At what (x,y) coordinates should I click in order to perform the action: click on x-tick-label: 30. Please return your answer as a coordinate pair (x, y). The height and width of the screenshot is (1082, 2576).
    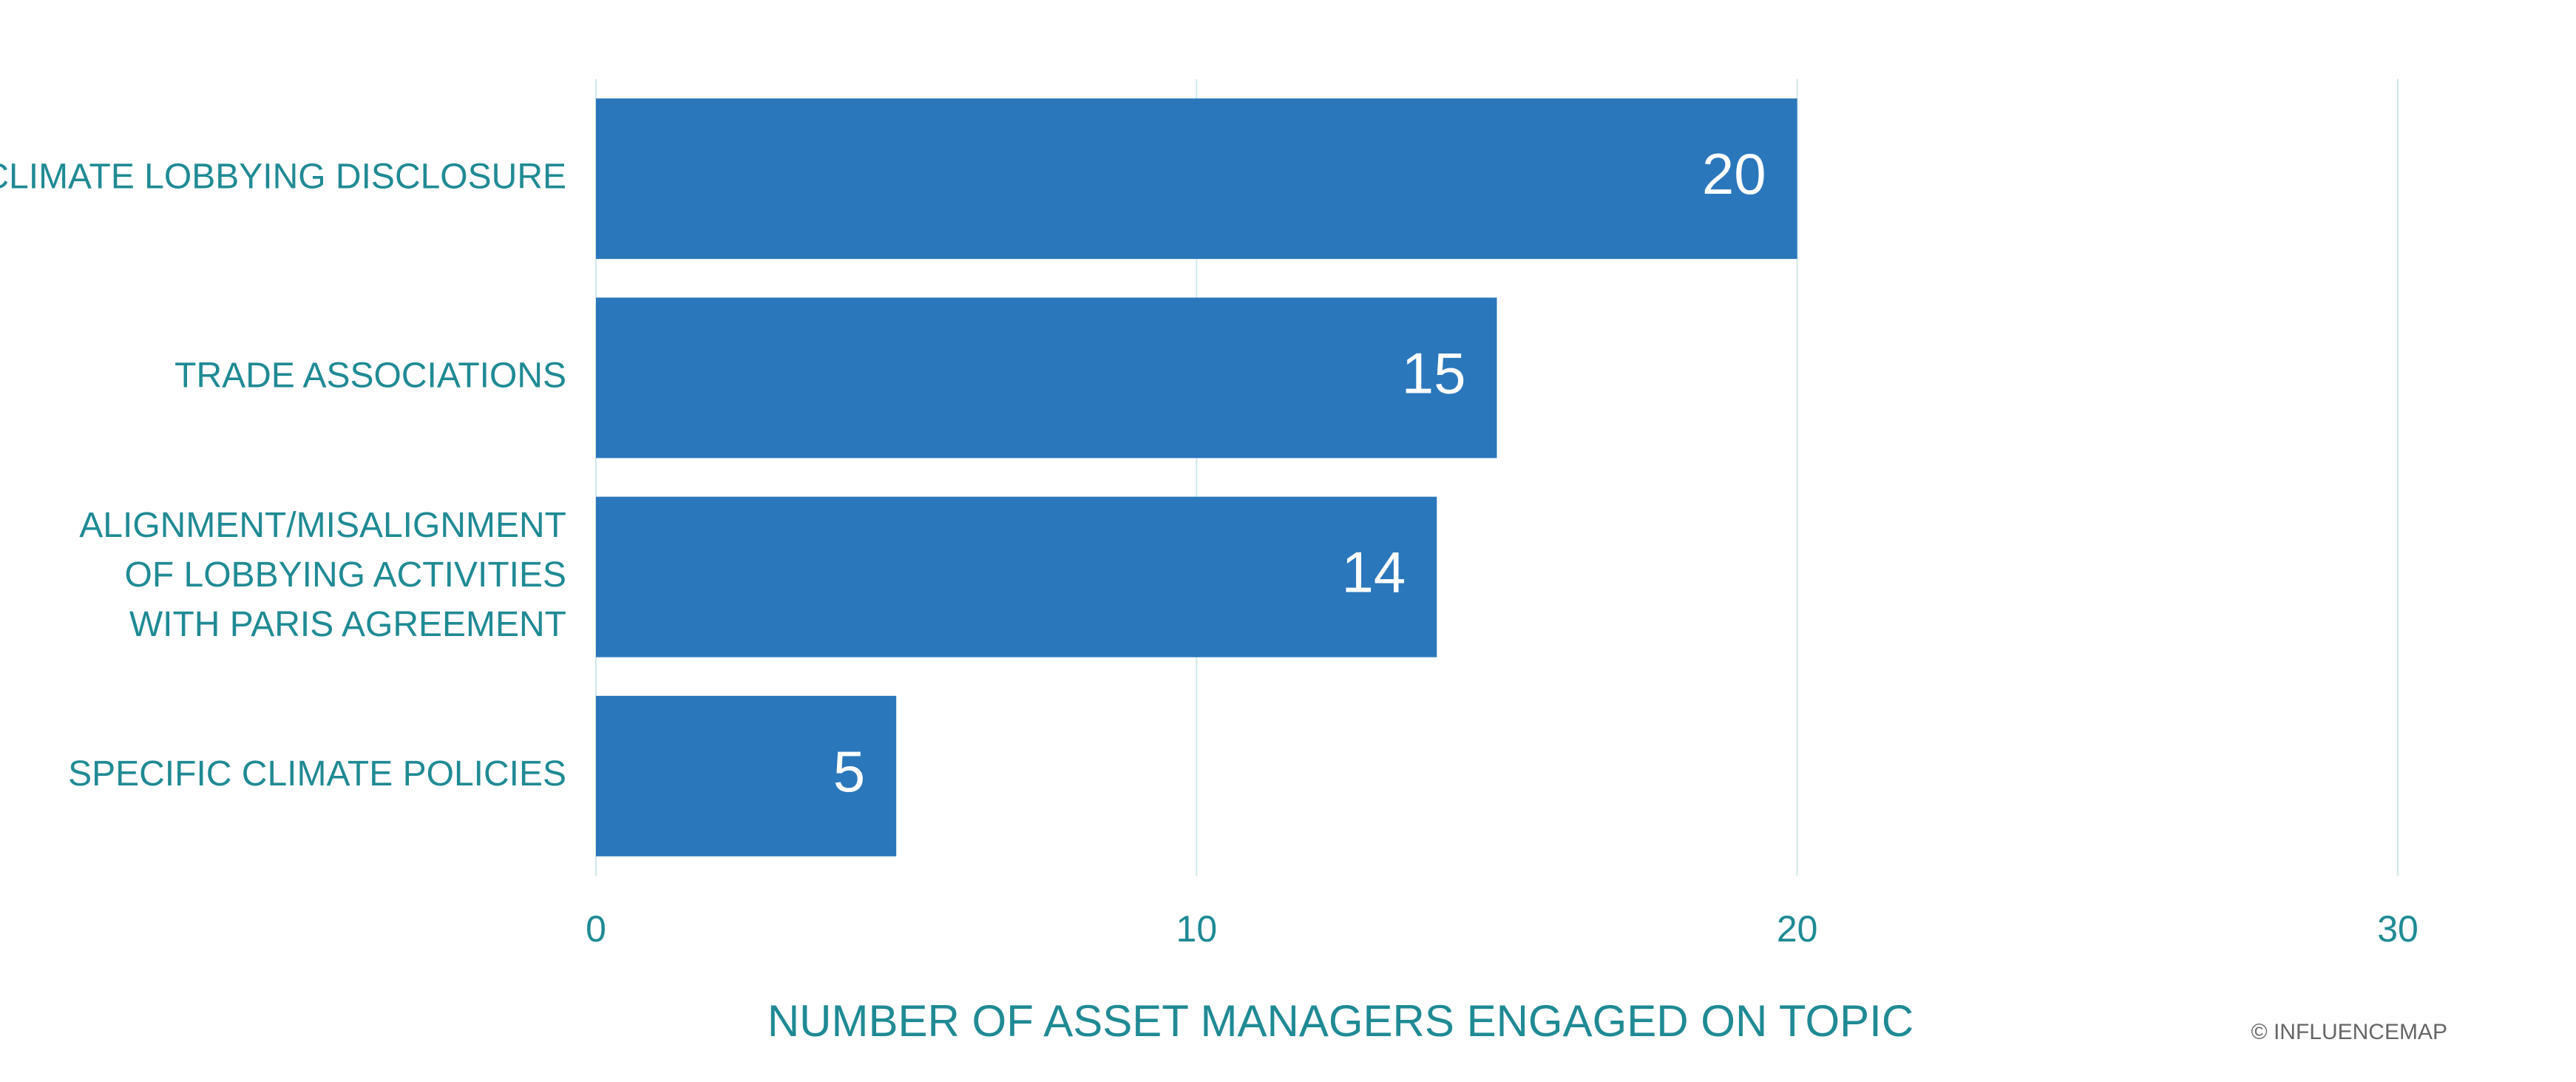
    Looking at the image, I should click on (2398, 929).